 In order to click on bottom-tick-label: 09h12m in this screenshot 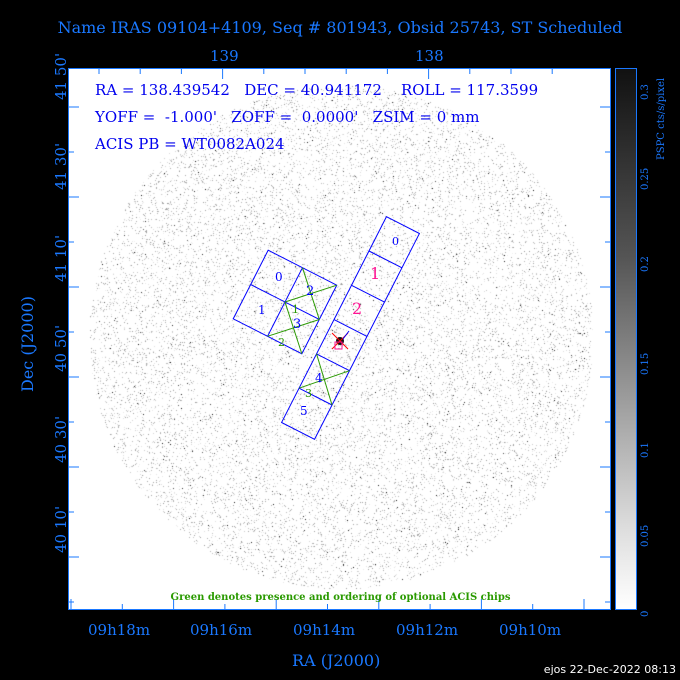, I will do `click(427, 630)`.